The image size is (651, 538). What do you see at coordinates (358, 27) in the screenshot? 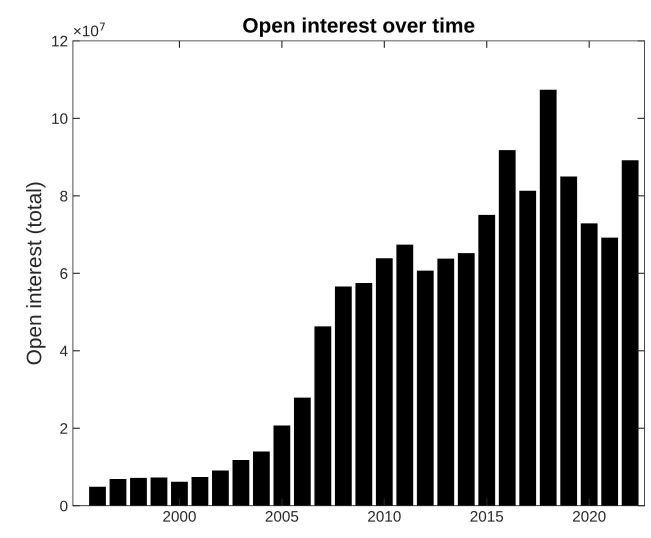
I see `chart-title: Open interest over time` at bounding box center [358, 27].